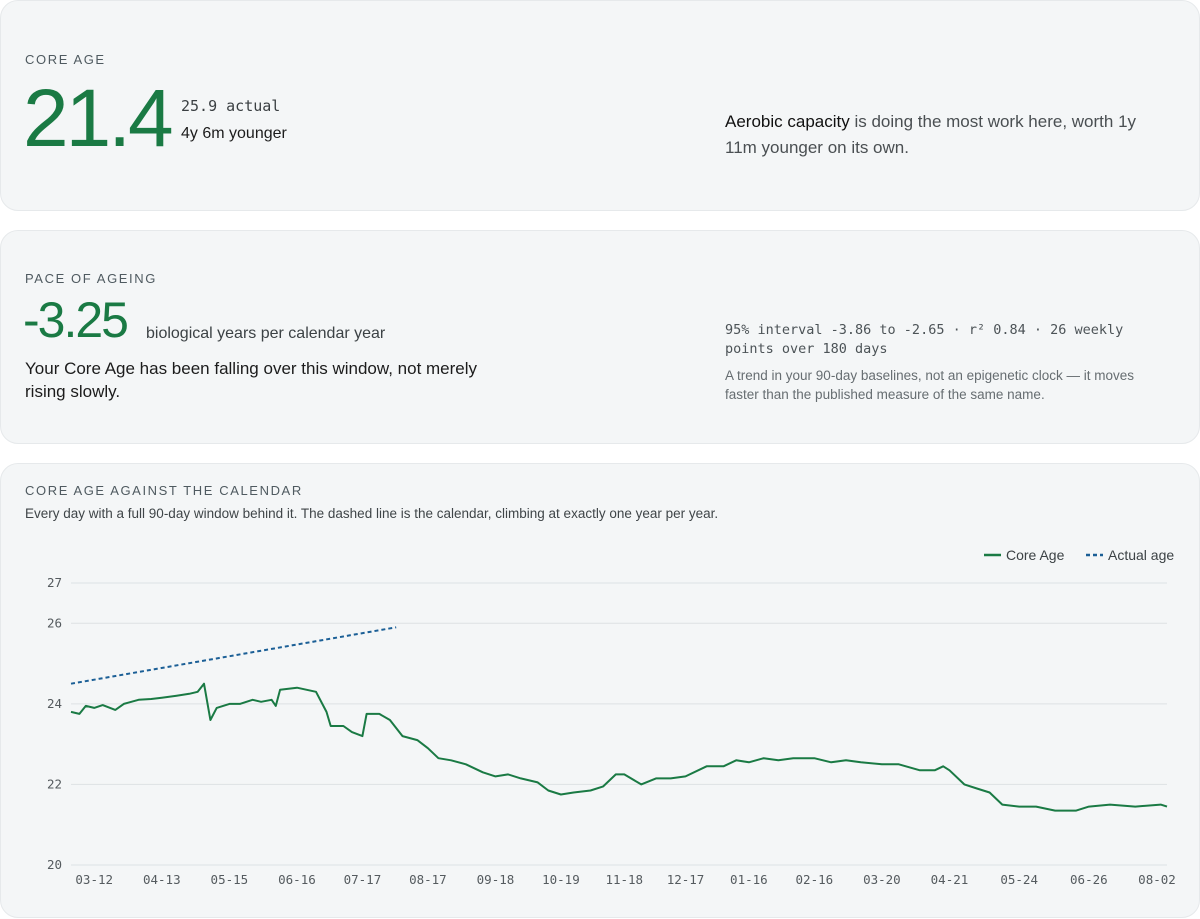 The image size is (1200, 919). I want to click on pace-unit: biological years per calendar year, so click(266, 333).